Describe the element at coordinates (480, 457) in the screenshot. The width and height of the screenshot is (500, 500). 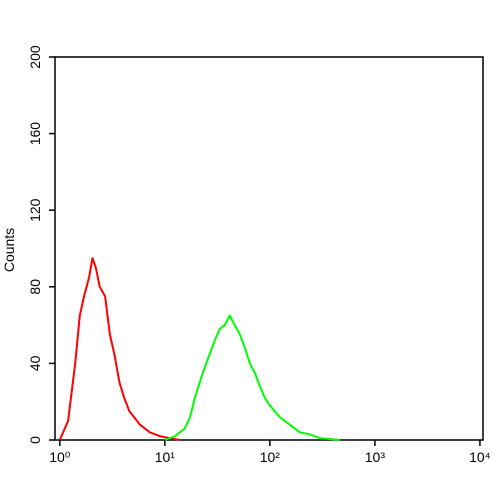
I see `x-tick-label: 10⁴` at that location.